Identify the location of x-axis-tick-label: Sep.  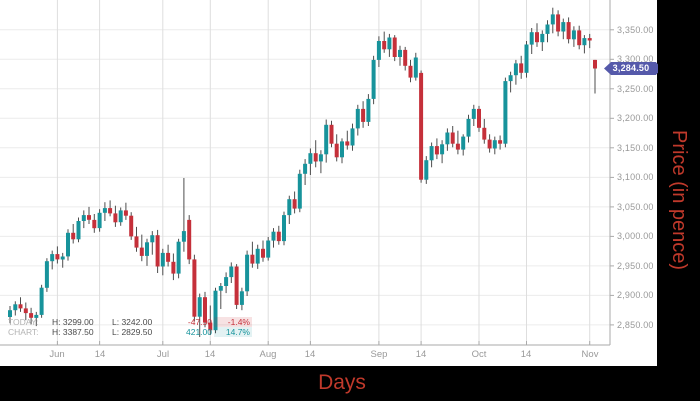
(379, 354).